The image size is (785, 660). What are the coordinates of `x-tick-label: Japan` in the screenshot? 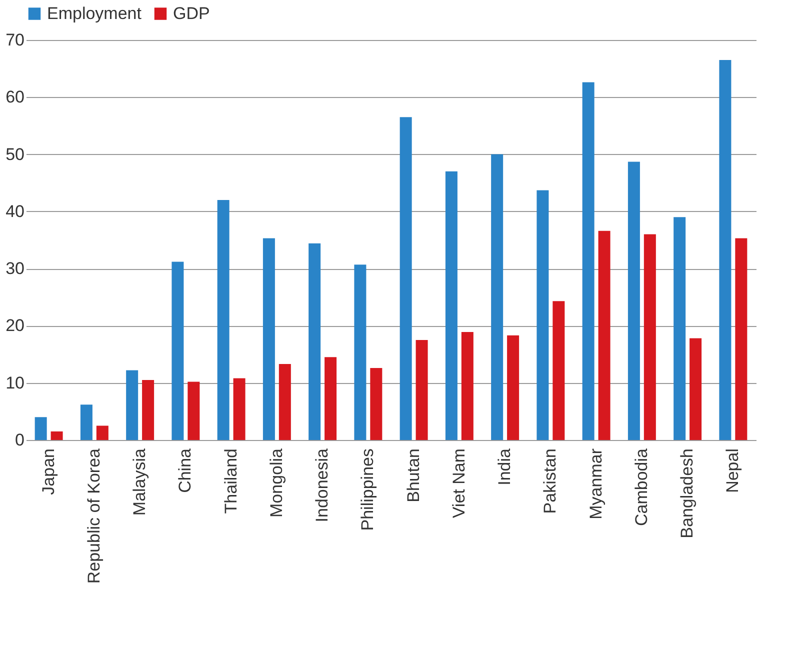 It's located at (48, 471).